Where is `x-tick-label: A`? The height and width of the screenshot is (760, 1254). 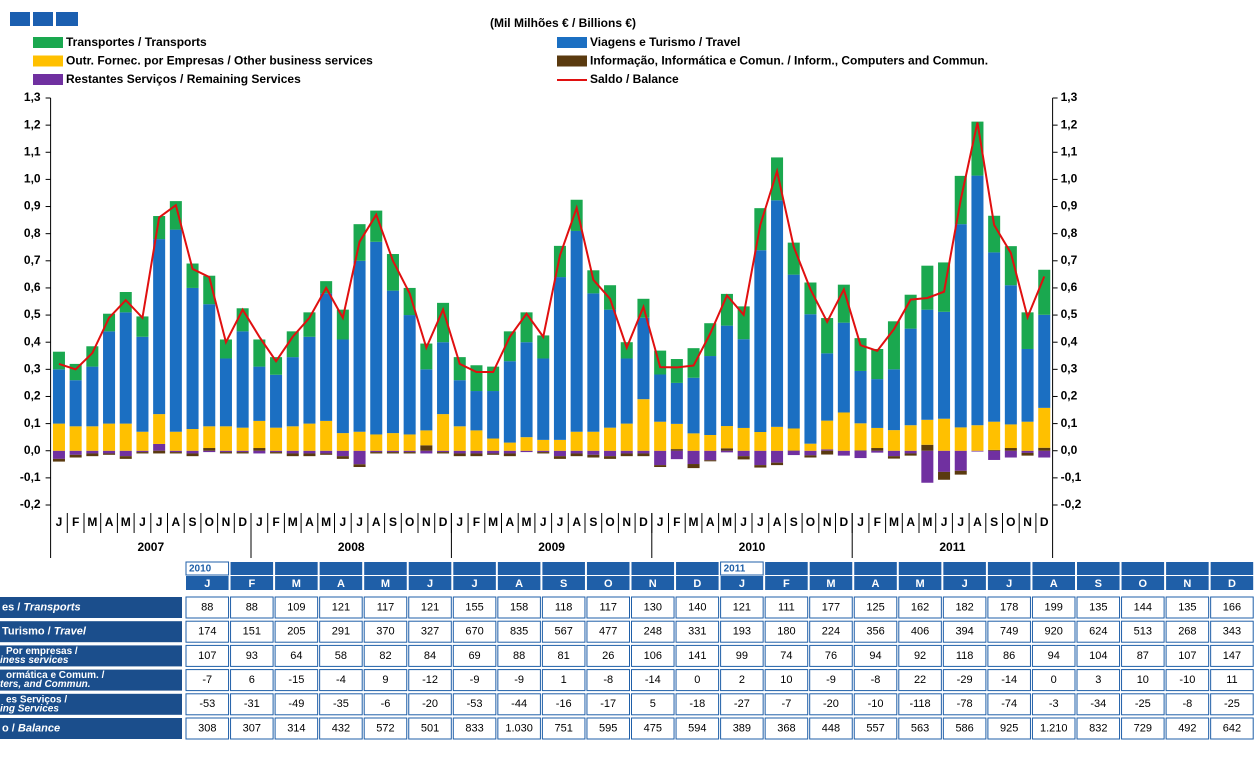
x-tick-label: A is located at coordinates (309, 522).